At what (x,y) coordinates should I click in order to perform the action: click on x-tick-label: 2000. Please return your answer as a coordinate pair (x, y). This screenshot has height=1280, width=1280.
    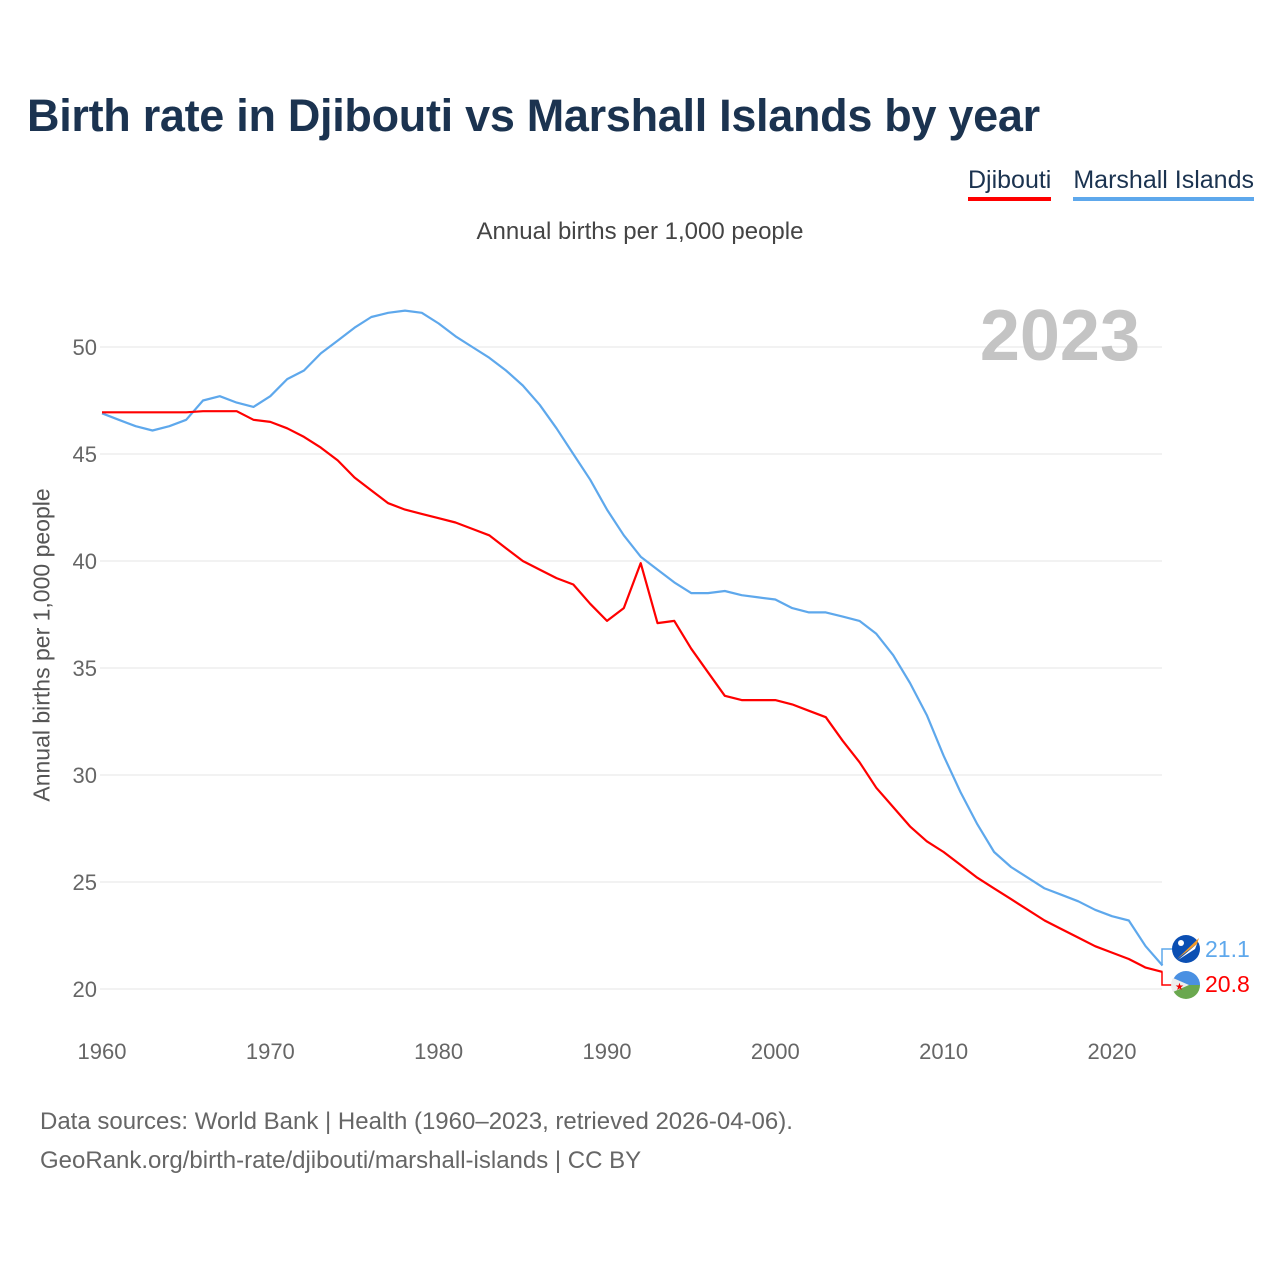
    Looking at the image, I should click on (775, 1051).